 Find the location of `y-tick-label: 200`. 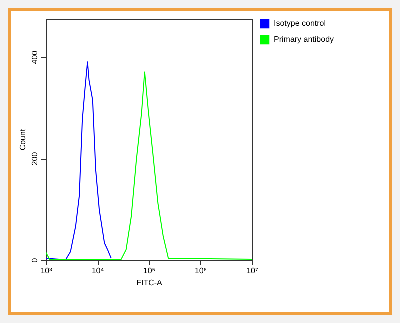

y-tick-label: 200 is located at coordinates (35, 159).